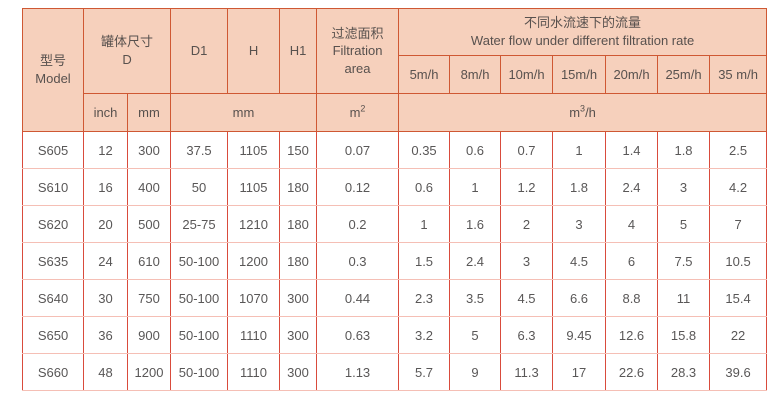  What do you see at coordinates (738, 372) in the screenshot?
I see `cell-flow: 39.6` at bounding box center [738, 372].